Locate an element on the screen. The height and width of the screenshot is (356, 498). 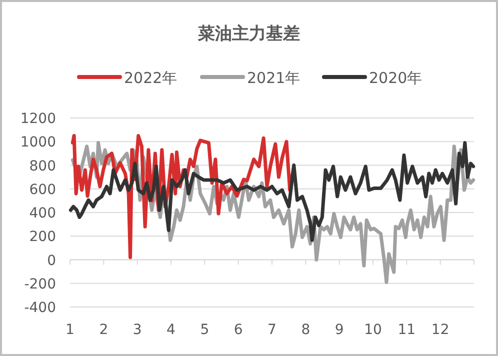
x-tick-label: 8 is located at coordinates (305, 330).